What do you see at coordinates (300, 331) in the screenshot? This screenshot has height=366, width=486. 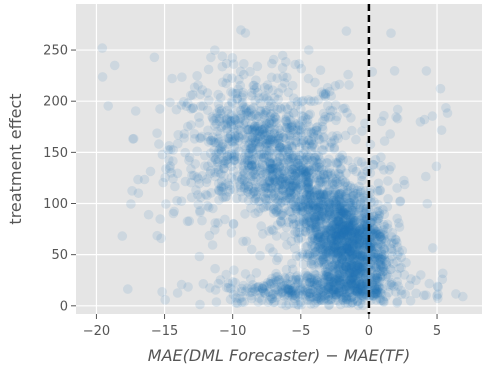 I see `x-tick-label: −5` at bounding box center [300, 331].